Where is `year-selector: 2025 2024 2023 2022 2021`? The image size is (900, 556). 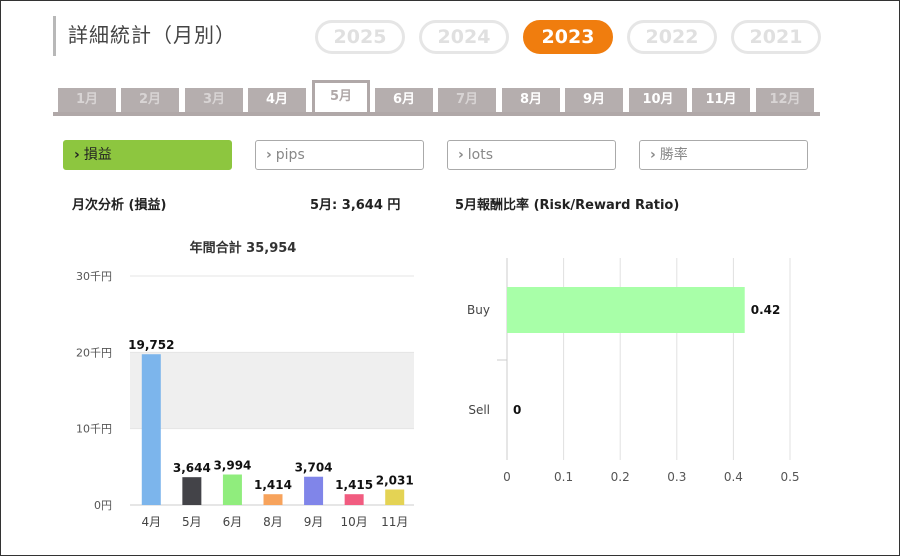 year-selector: 2025 2024 2023 2022 2021 is located at coordinates (568, 37).